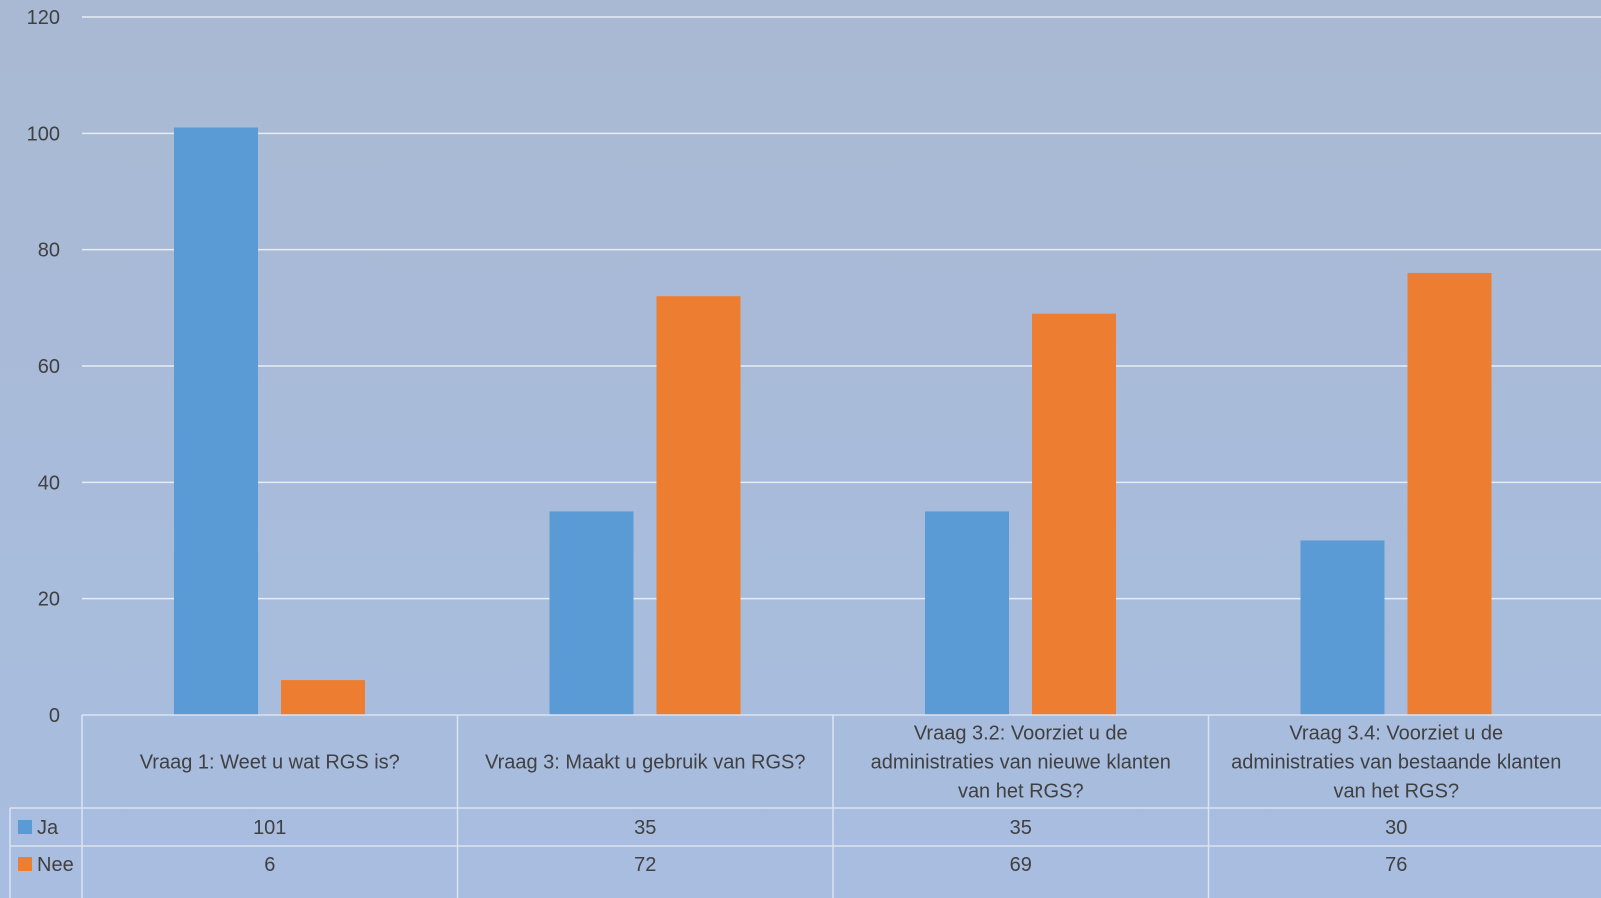 The height and width of the screenshot is (898, 1601). What do you see at coordinates (1021, 865) in the screenshot?
I see `table-value-nee: 69` at bounding box center [1021, 865].